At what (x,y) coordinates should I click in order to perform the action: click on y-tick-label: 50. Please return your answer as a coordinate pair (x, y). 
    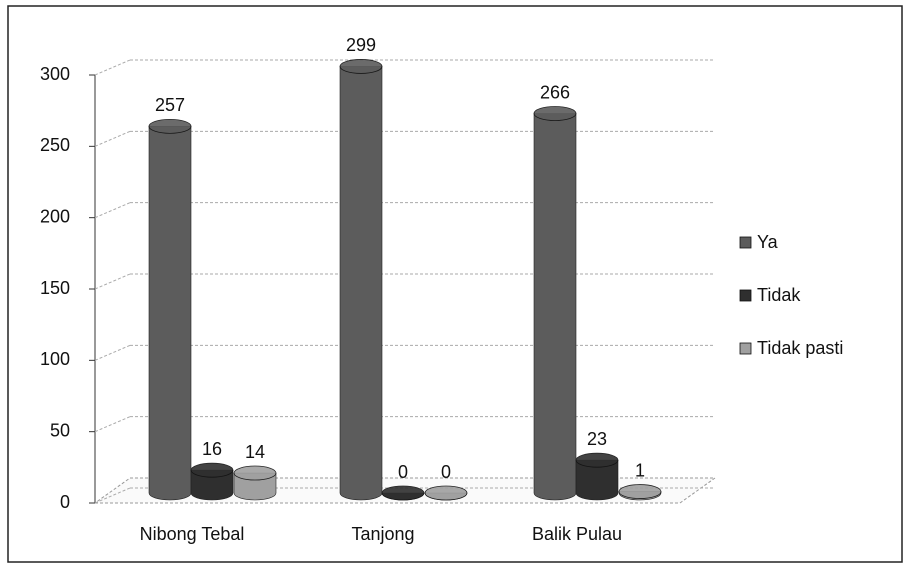
    Looking at the image, I should click on (60, 430).